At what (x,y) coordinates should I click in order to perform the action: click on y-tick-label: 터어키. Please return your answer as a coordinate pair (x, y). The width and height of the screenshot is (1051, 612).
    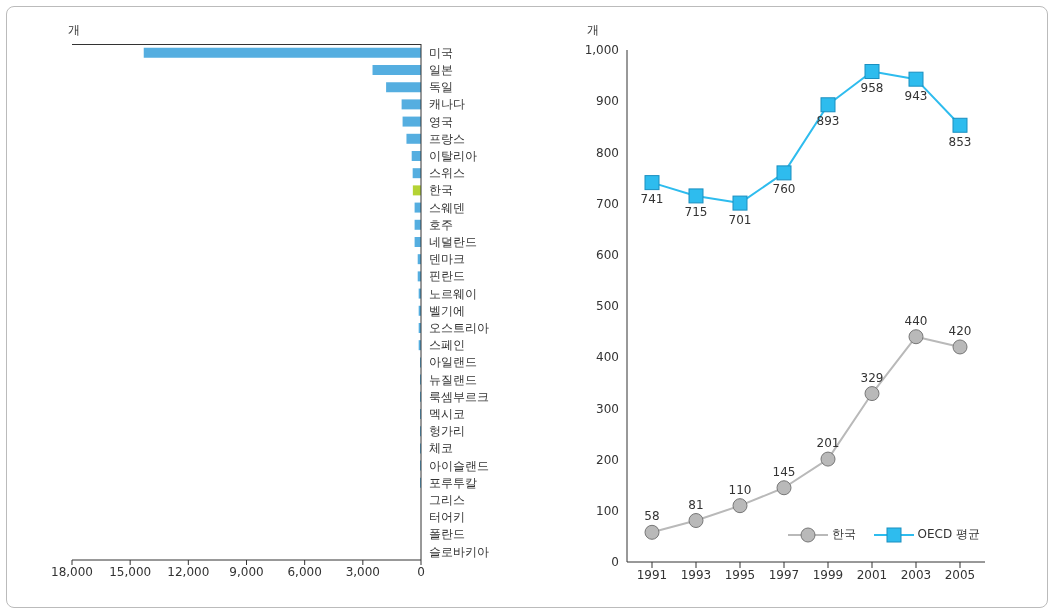
    Looking at the image, I should click on (447, 517).